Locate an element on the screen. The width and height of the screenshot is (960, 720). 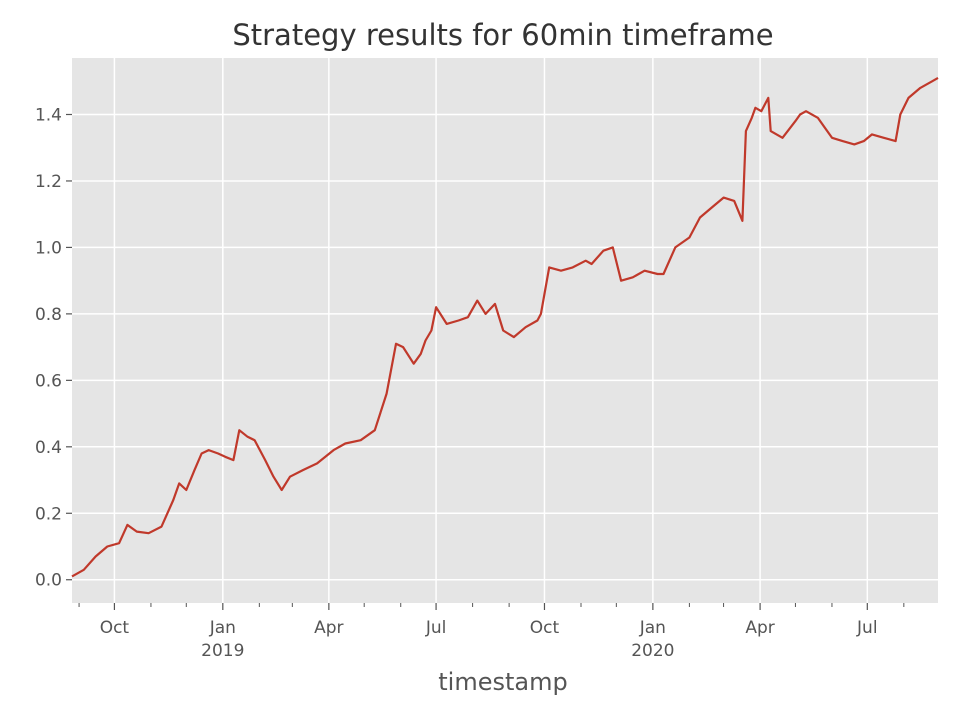
chart-title: Strategy results for 60min timeframe is located at coordinates (502, 35).